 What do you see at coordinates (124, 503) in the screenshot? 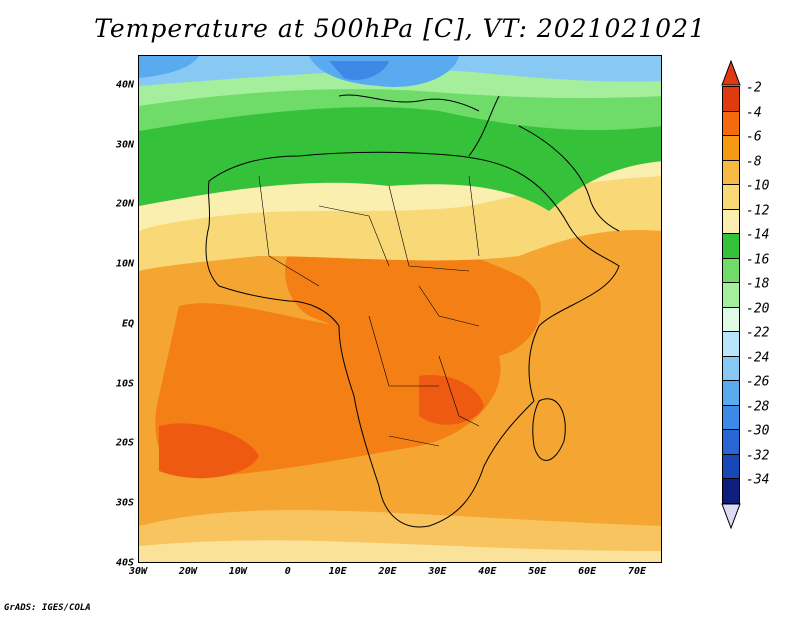
I see `y-tick-label: 30S` at bounding box center [124, 503].